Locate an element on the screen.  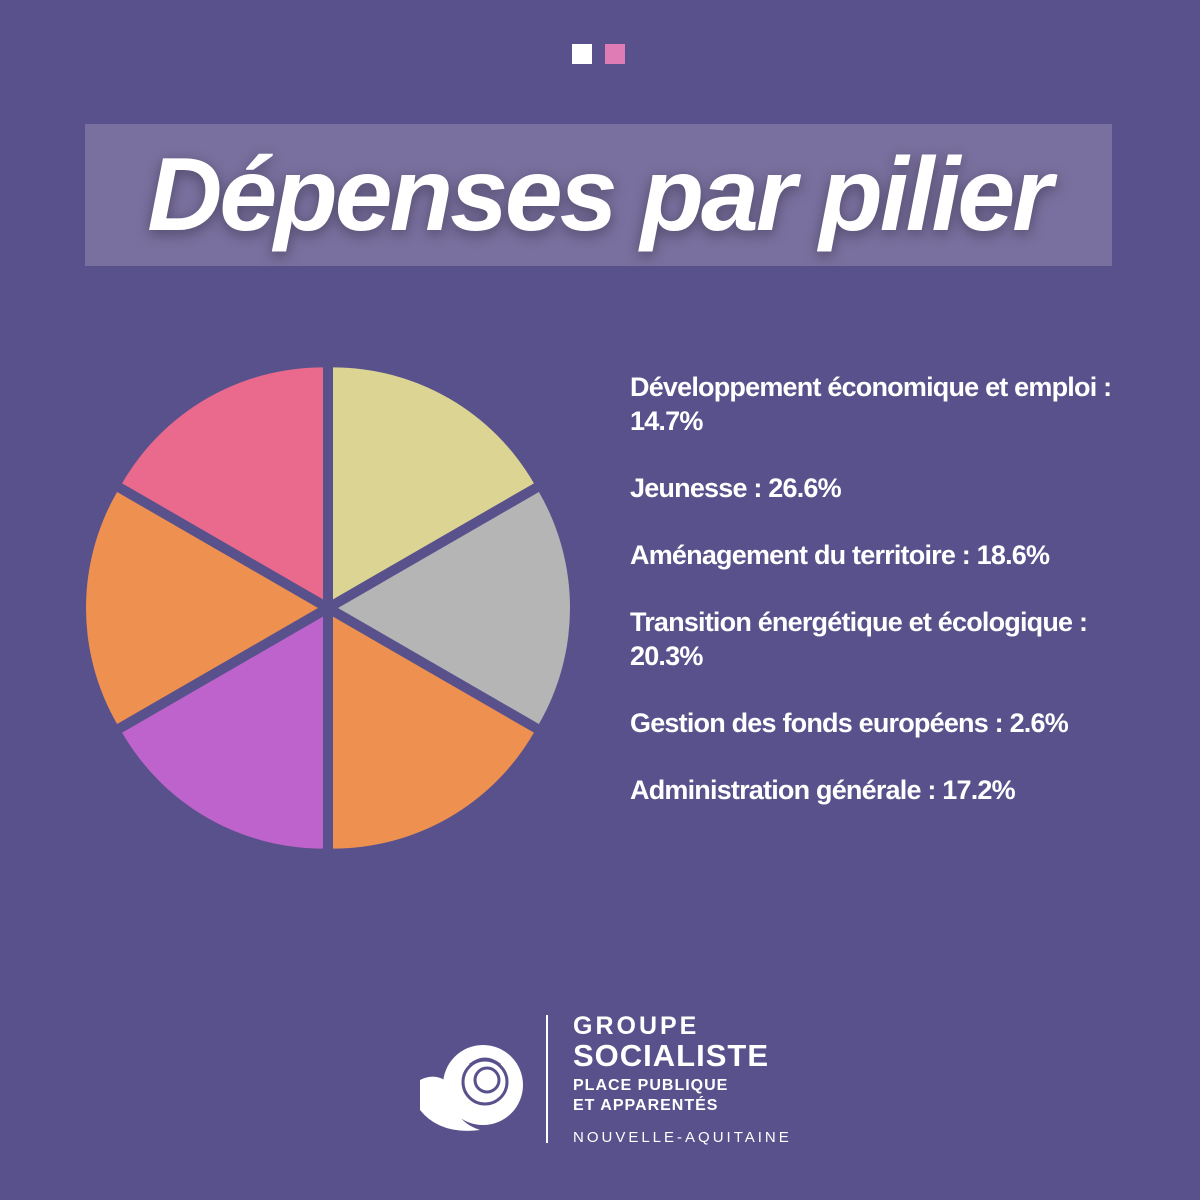
legend-item: Jeunesse : 26.6% is located at coordinates (736, 488).